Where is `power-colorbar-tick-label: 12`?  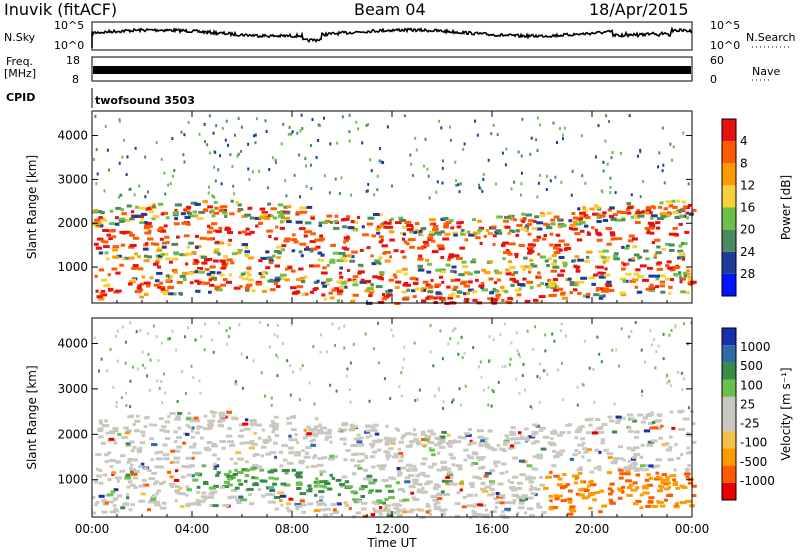
power-colorbar-tick-label: 12 is located at coordinates (747, 185).